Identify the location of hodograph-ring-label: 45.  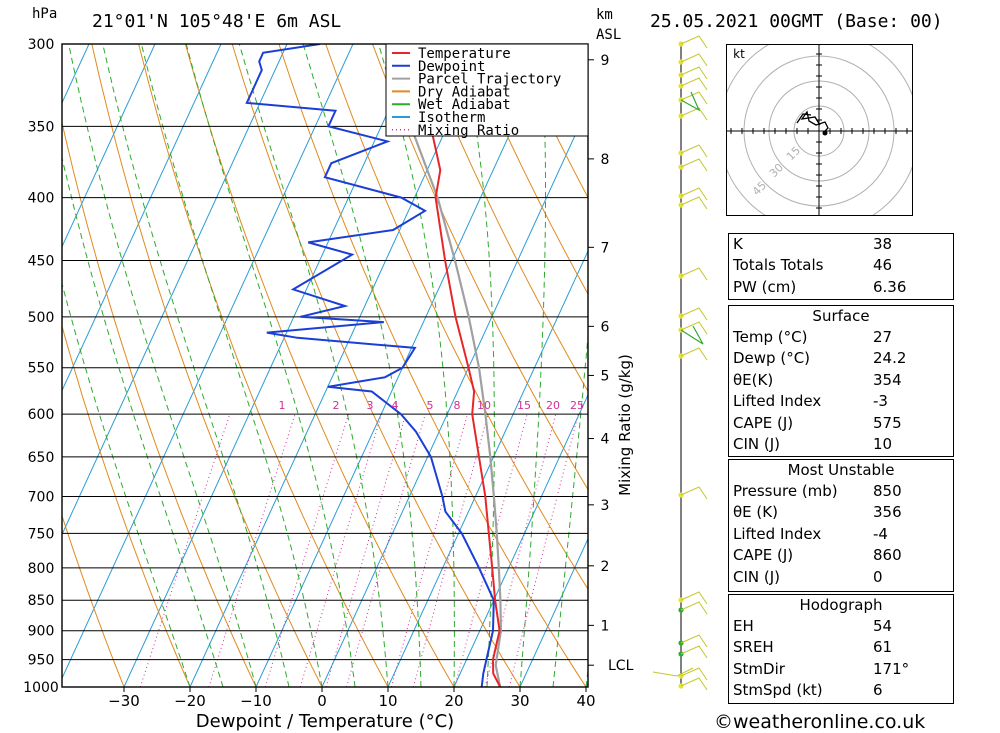
(759, 188).